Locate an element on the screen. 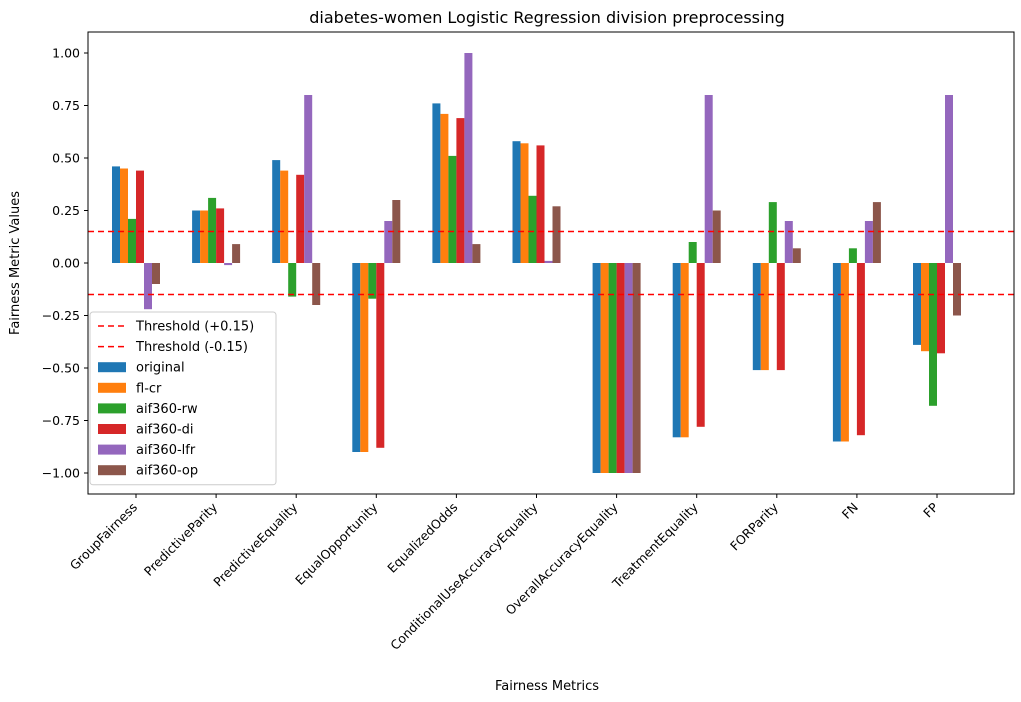 This screenshot has height=702, width=1021. legend-label: original is located at coordinates (160, 368).